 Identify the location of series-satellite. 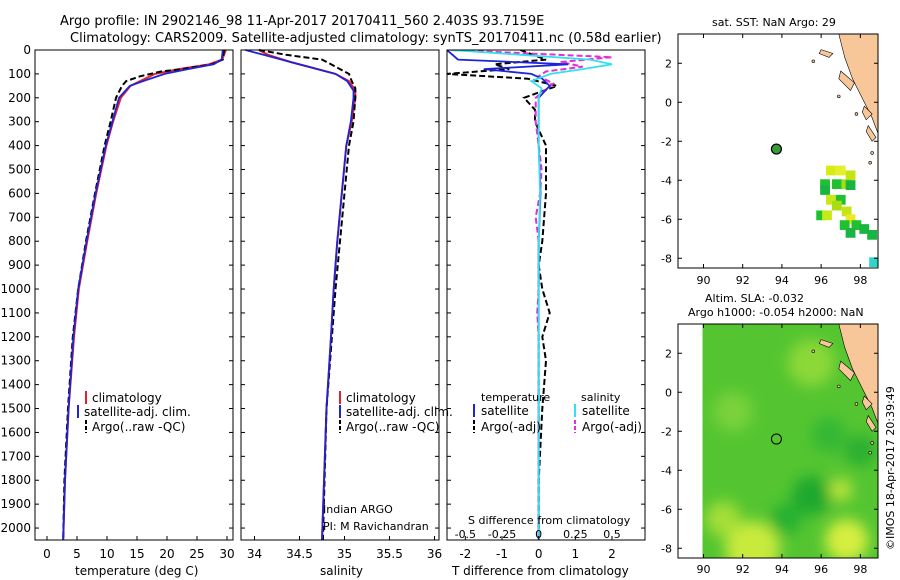
(300, 295).